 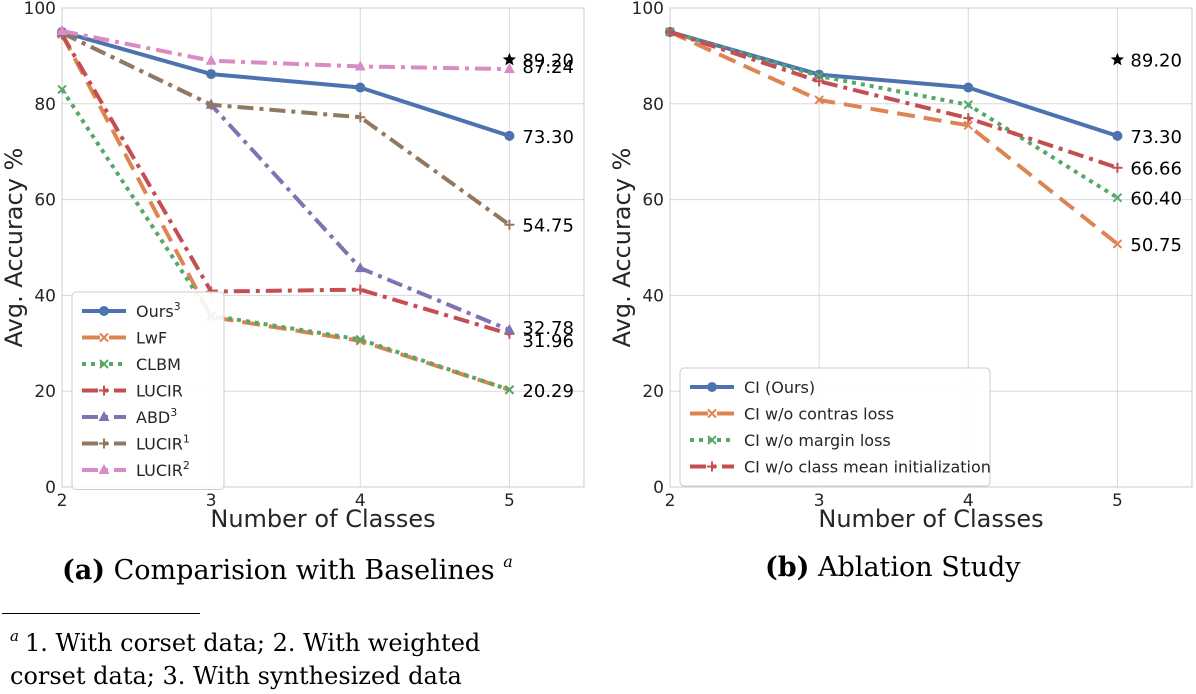 What do you see at coordinates (548, 391) in the screenshot?
I see `data-label: 20.29` at bounding box center [548, 391].